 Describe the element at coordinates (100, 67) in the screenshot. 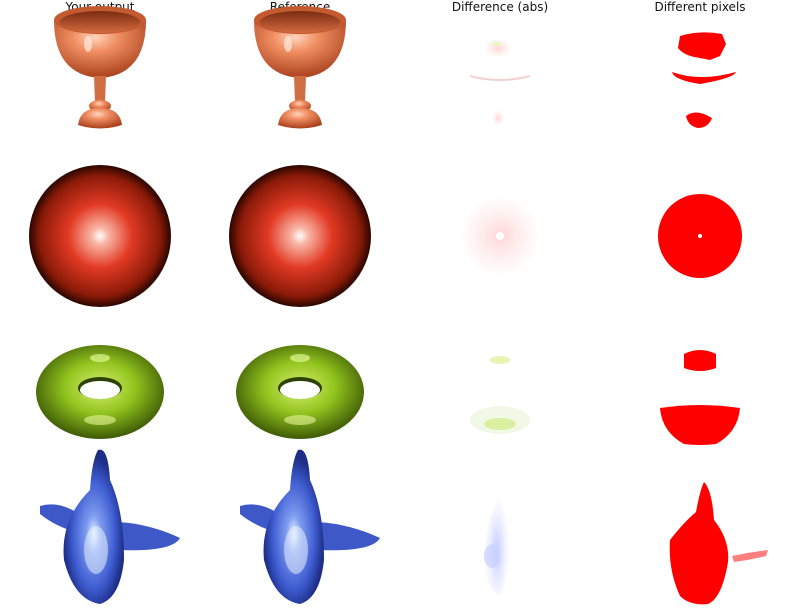

I see `goblet-your-output` at that location.